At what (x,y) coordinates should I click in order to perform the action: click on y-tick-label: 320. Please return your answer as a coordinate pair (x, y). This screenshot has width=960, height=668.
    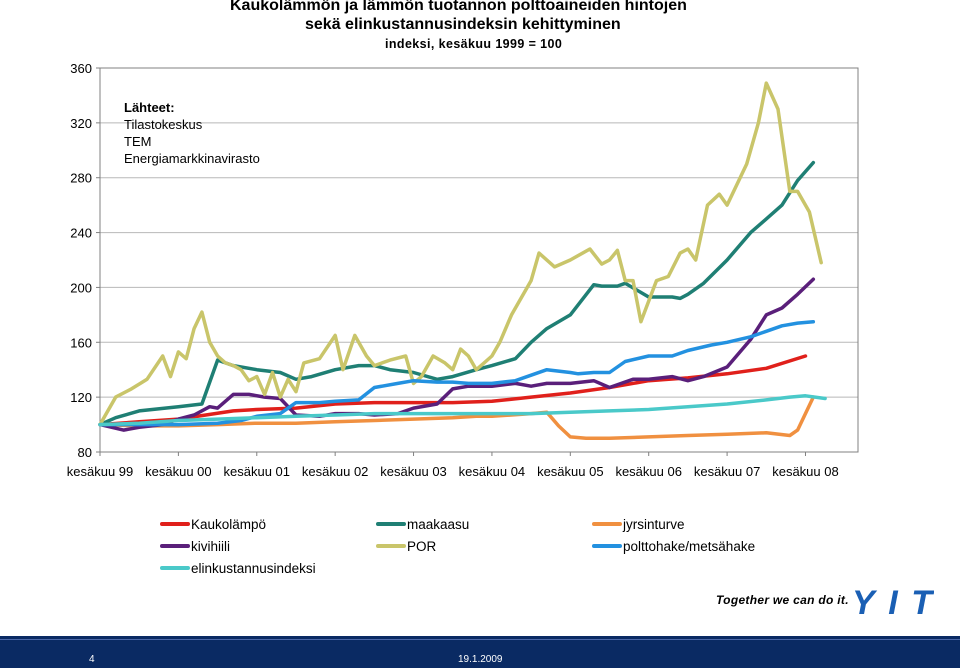
    Looking at the image, I should click on (81, 123).